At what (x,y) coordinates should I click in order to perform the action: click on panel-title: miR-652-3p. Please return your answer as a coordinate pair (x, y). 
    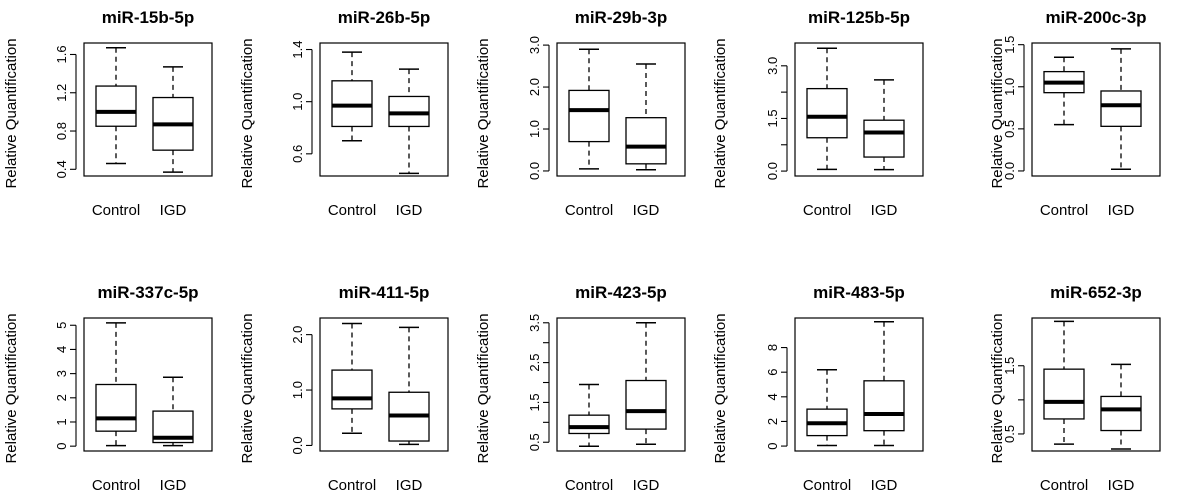
    Looking at the image, I should click on (1096, 292).